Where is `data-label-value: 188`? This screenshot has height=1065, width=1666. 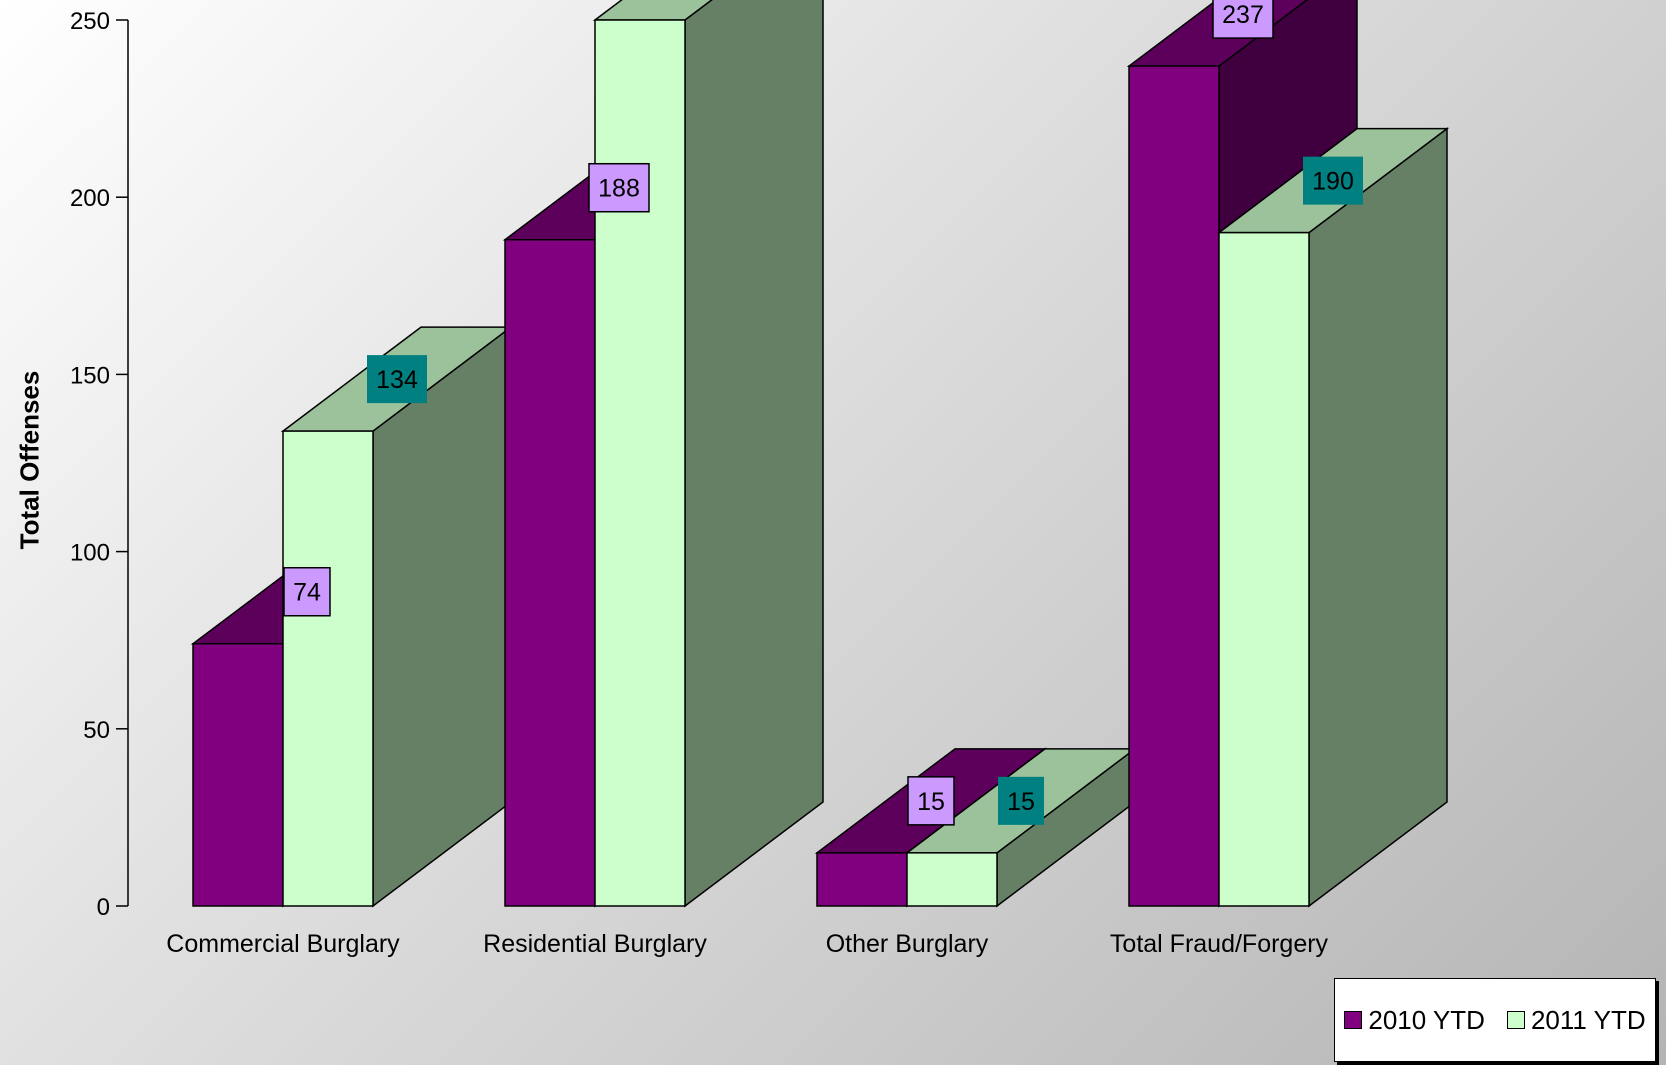
data-label-value: 188 is located at coordinates (619, 189).